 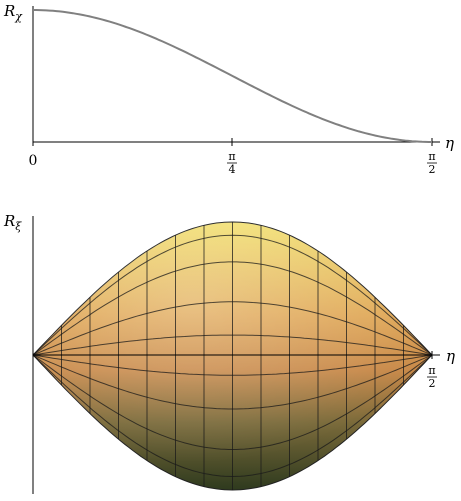 I want to click on bottom-y-label: Rξ, so click(x=12, y=222).